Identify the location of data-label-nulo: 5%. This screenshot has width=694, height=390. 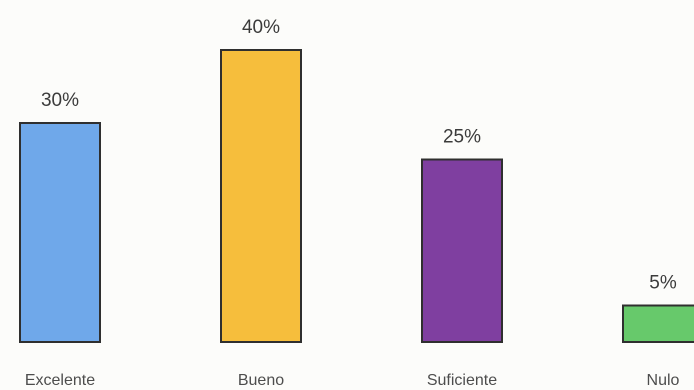
(663, 283).